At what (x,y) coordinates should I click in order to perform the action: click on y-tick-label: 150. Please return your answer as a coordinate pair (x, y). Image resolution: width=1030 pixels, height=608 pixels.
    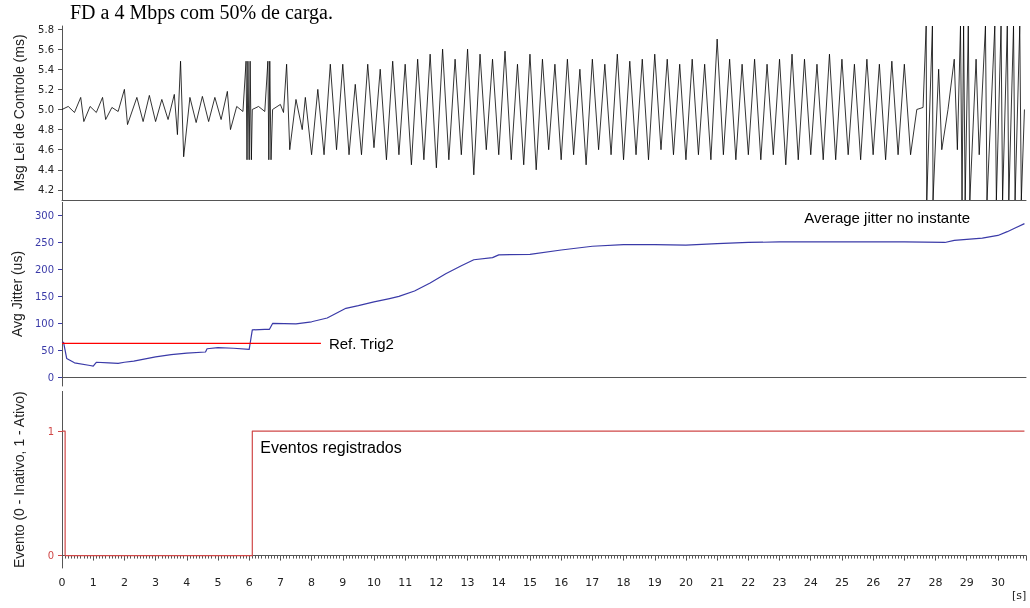
    Looking at the image, I should click on (44, 296).